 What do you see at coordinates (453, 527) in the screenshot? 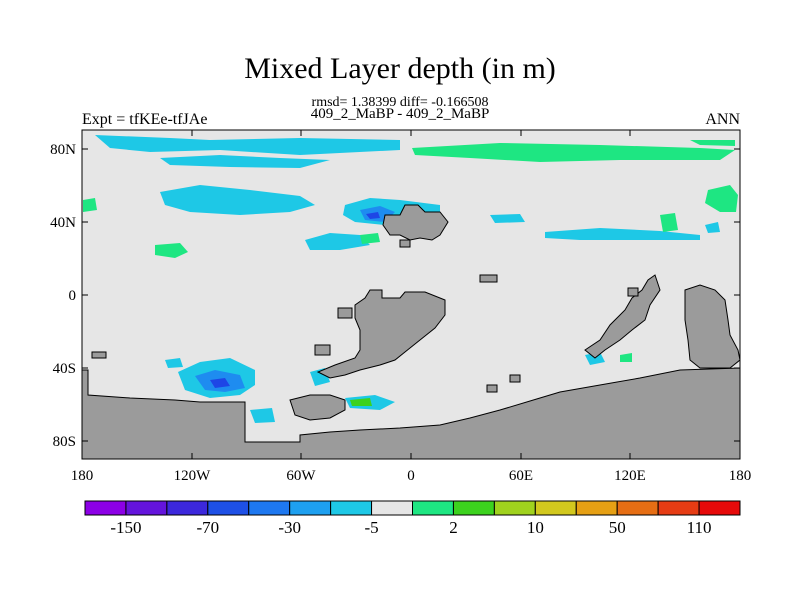
I see `colorbar-label: 2` at bounding box center [453, 527].